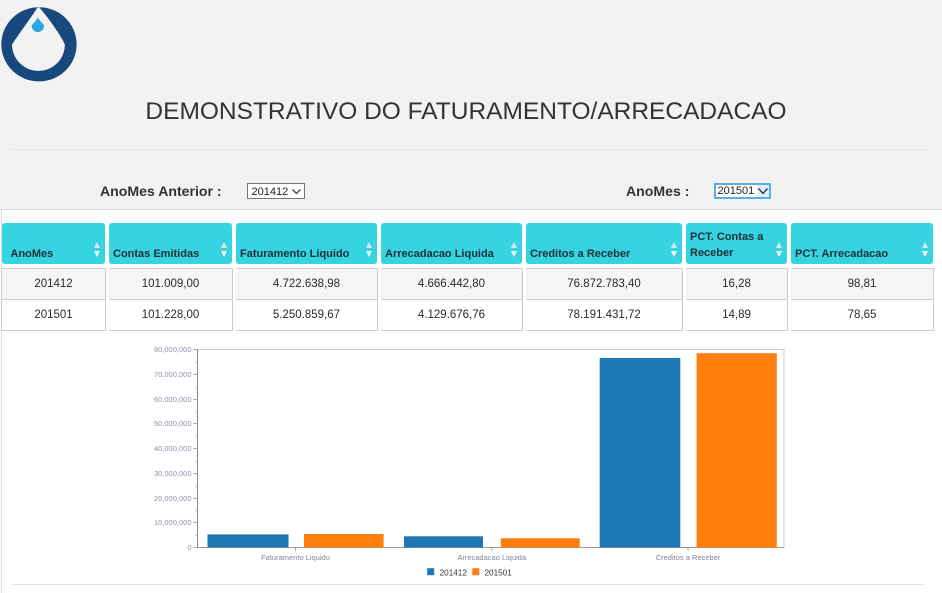 This screenshot has width=942, height=593. Describe the element at coordinates (173, 399) in the screenshot. I see `svg-text: 60,000,000` at that location.